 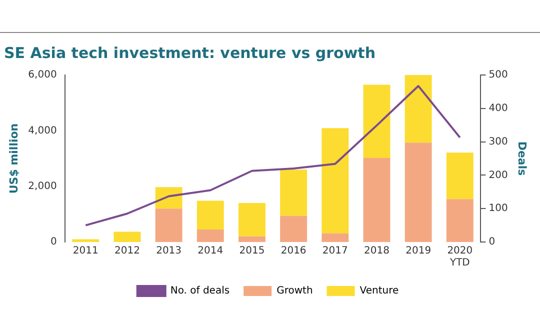 What do you see at coordinates (293, 251) in the screenshot?
I see `x-tick-label: 2016` at bounding box center [293, 251].